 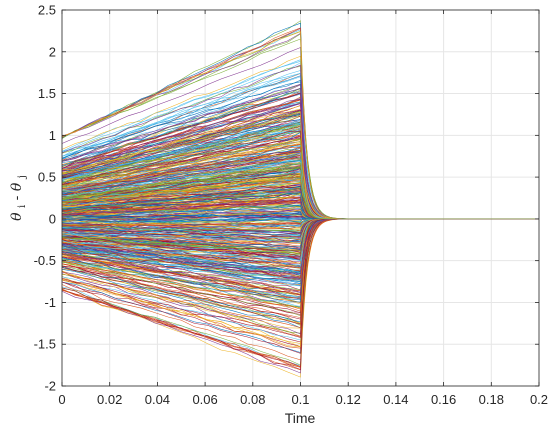 I want to click on x-tick-label: 0.18, so click(x=491, y=399).